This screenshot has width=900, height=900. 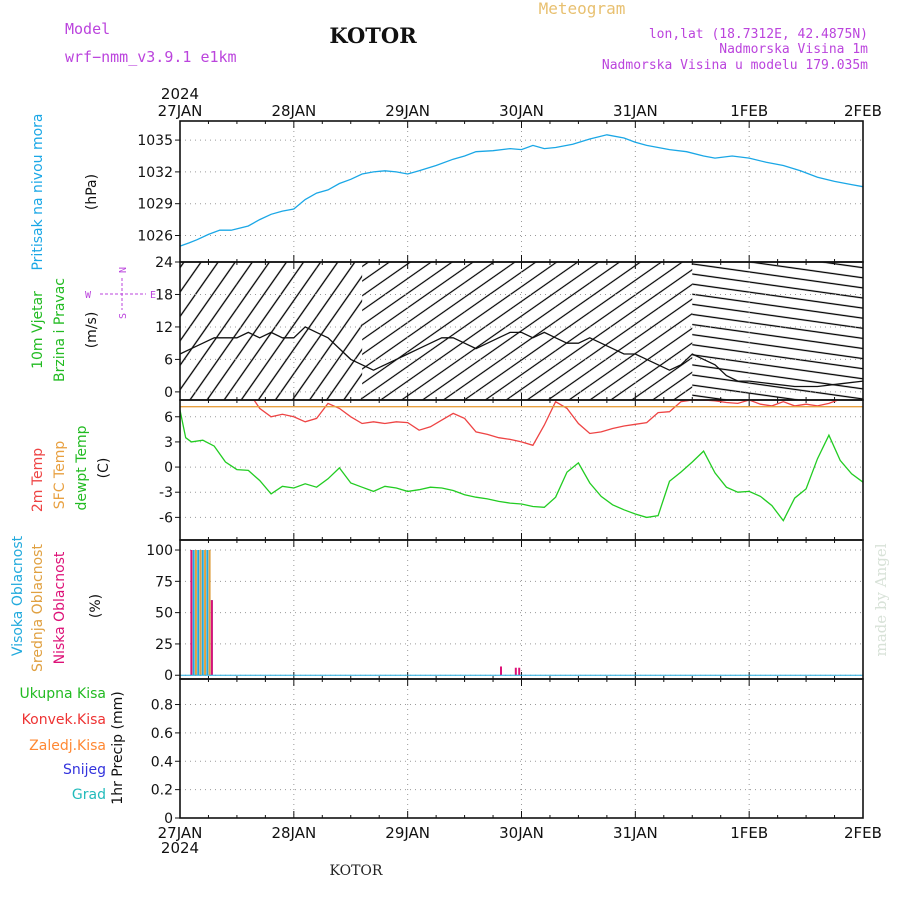 I want to click on legend-convective-rain: Konvek.Kisa, so click(x=64, y=720).